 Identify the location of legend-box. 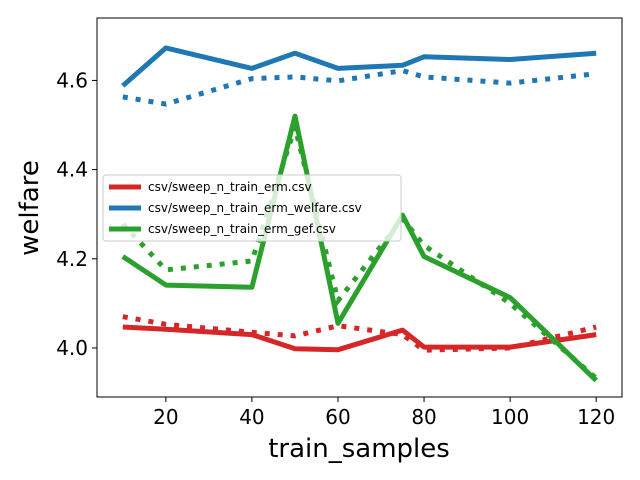
(252, 208).